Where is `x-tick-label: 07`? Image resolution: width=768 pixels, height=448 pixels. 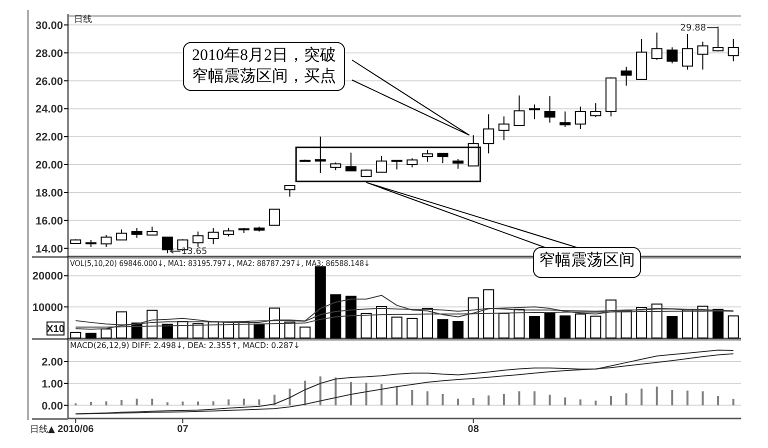
x-tick-label: 07 is located at coordinates (183, 429).